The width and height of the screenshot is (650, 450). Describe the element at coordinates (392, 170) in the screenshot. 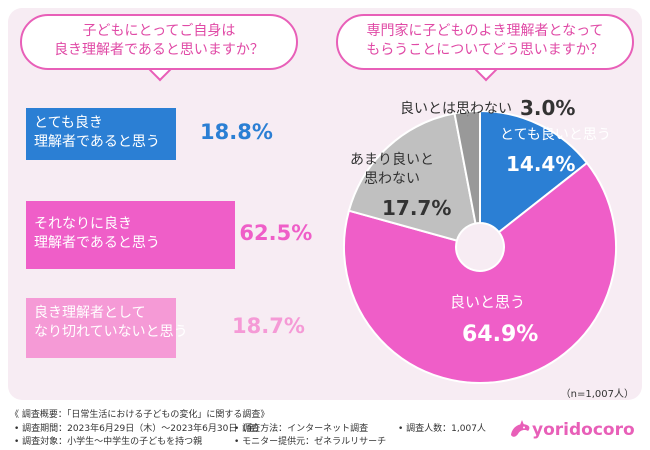

I see `slice-label-not-very-good: あまり良いと 思わない` at that location.